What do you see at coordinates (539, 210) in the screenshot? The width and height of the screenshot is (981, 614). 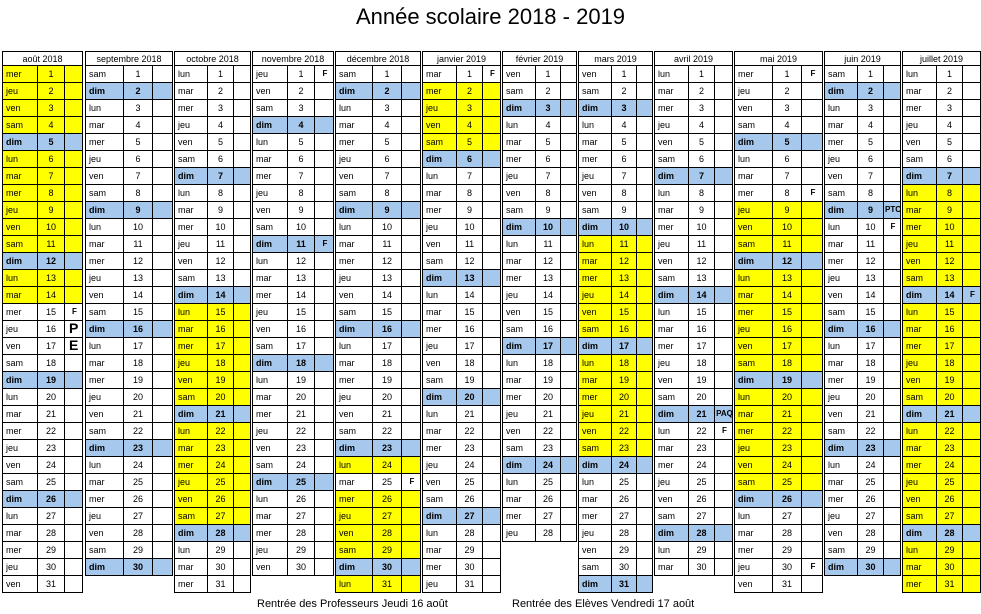 I see `day-row: sam 9` at bounding box center [539, 210].